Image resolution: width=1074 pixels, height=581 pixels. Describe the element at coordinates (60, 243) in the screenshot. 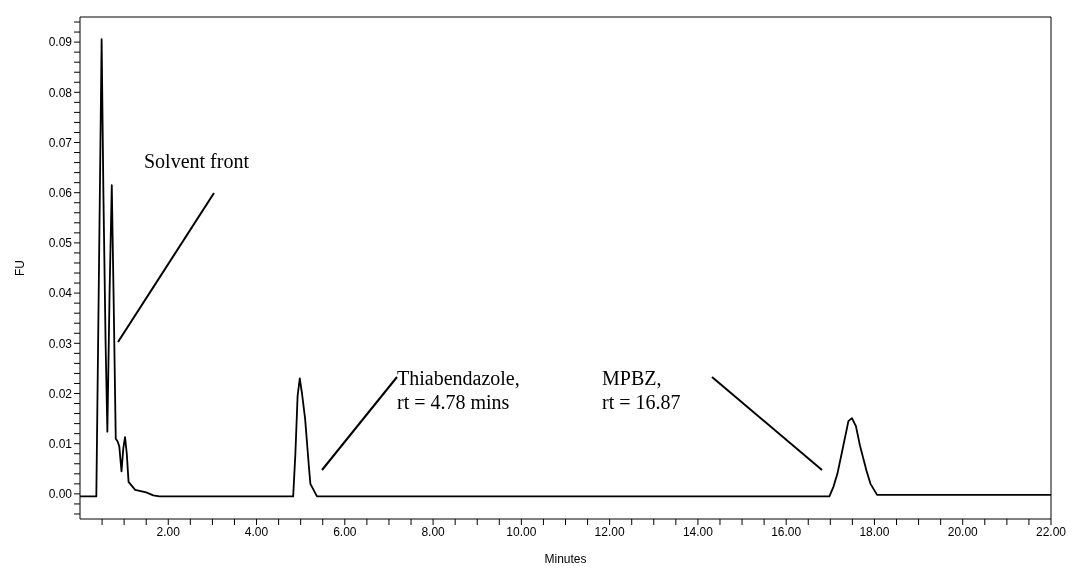

I see `y-tick-label: 0.05` at that location.